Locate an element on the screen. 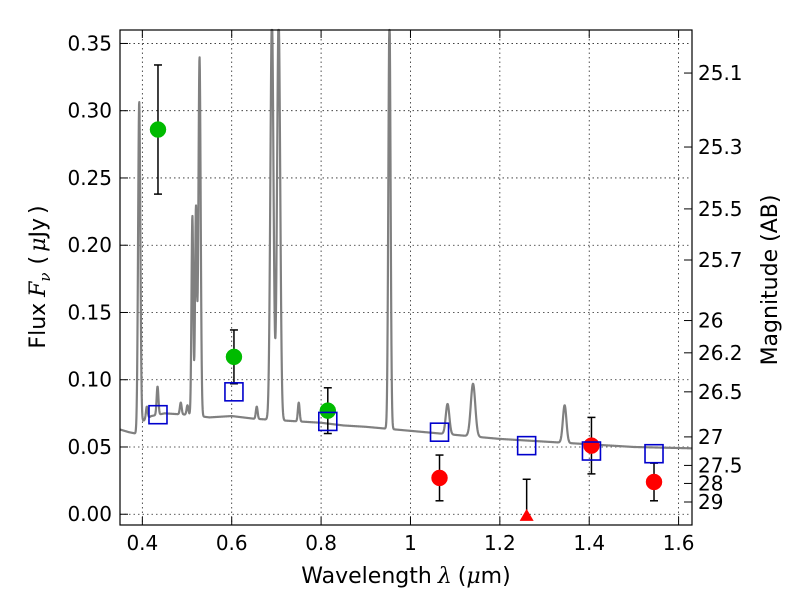 The width and height of the screenshot is (800, 600). x-tick-label: 0.4 is located at coordinates (142, 543).